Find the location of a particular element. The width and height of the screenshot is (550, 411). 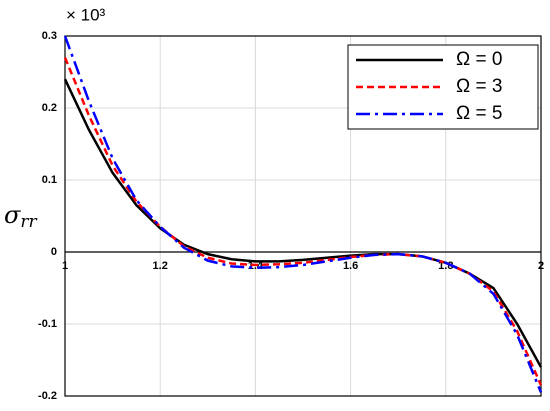

y-label-main: σ is located at coordinates (12, 215).